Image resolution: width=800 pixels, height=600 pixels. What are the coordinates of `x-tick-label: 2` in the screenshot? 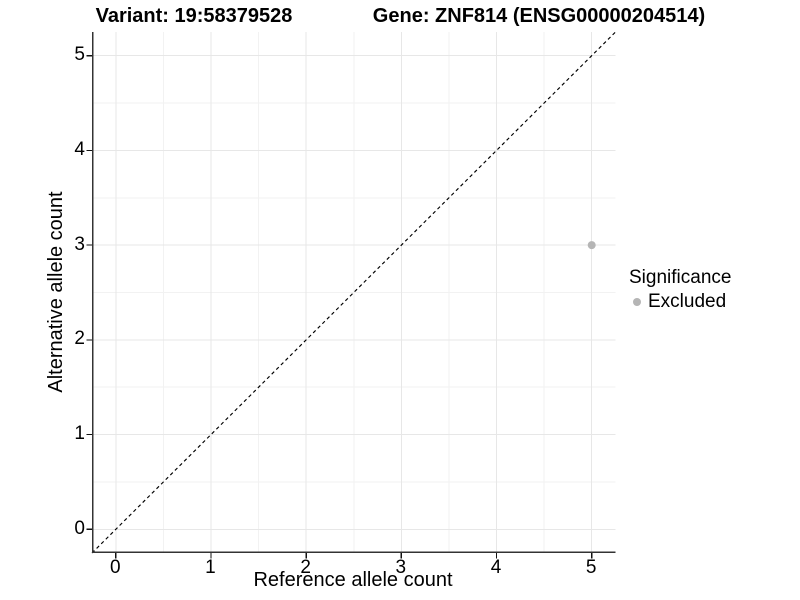 It's located at (305, 567).